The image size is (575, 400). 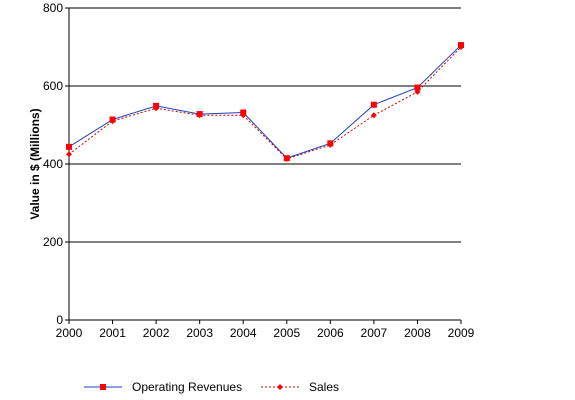 I want to click on x-tick-label: 2002, so click(x=156, y=333).